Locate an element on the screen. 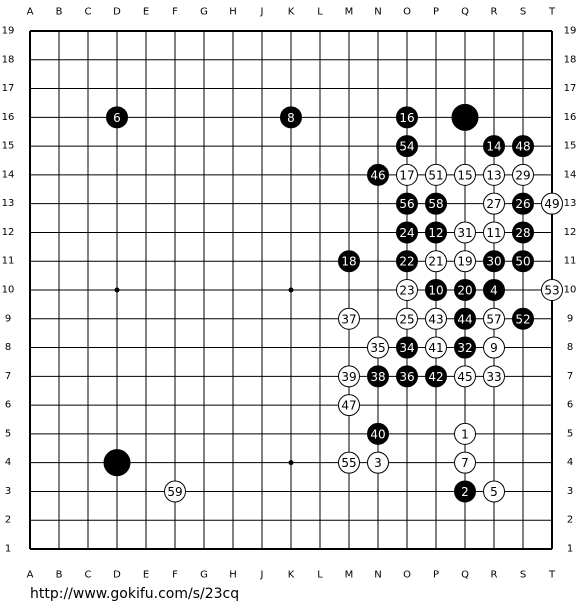  row-label: 15 is located at coordinates (570, 146).